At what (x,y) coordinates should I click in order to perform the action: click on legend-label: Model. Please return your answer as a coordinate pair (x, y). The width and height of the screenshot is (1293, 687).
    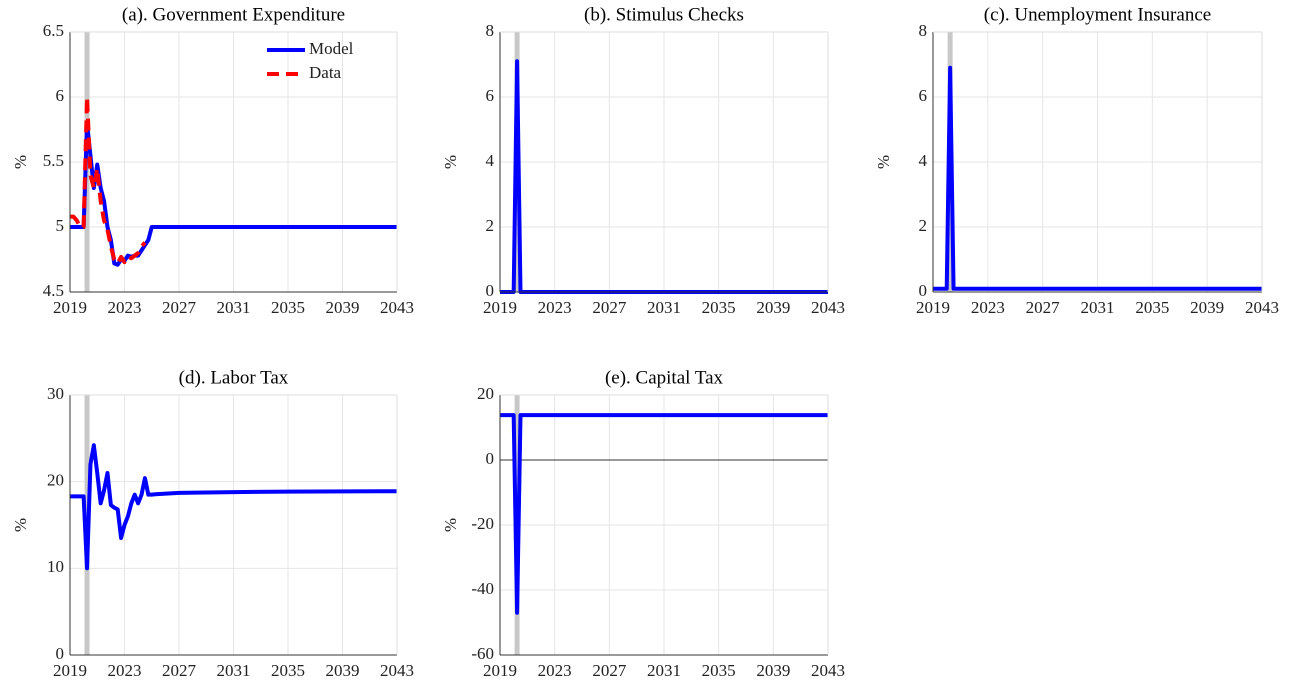
    Looking at the image, I should click on (331, 48).